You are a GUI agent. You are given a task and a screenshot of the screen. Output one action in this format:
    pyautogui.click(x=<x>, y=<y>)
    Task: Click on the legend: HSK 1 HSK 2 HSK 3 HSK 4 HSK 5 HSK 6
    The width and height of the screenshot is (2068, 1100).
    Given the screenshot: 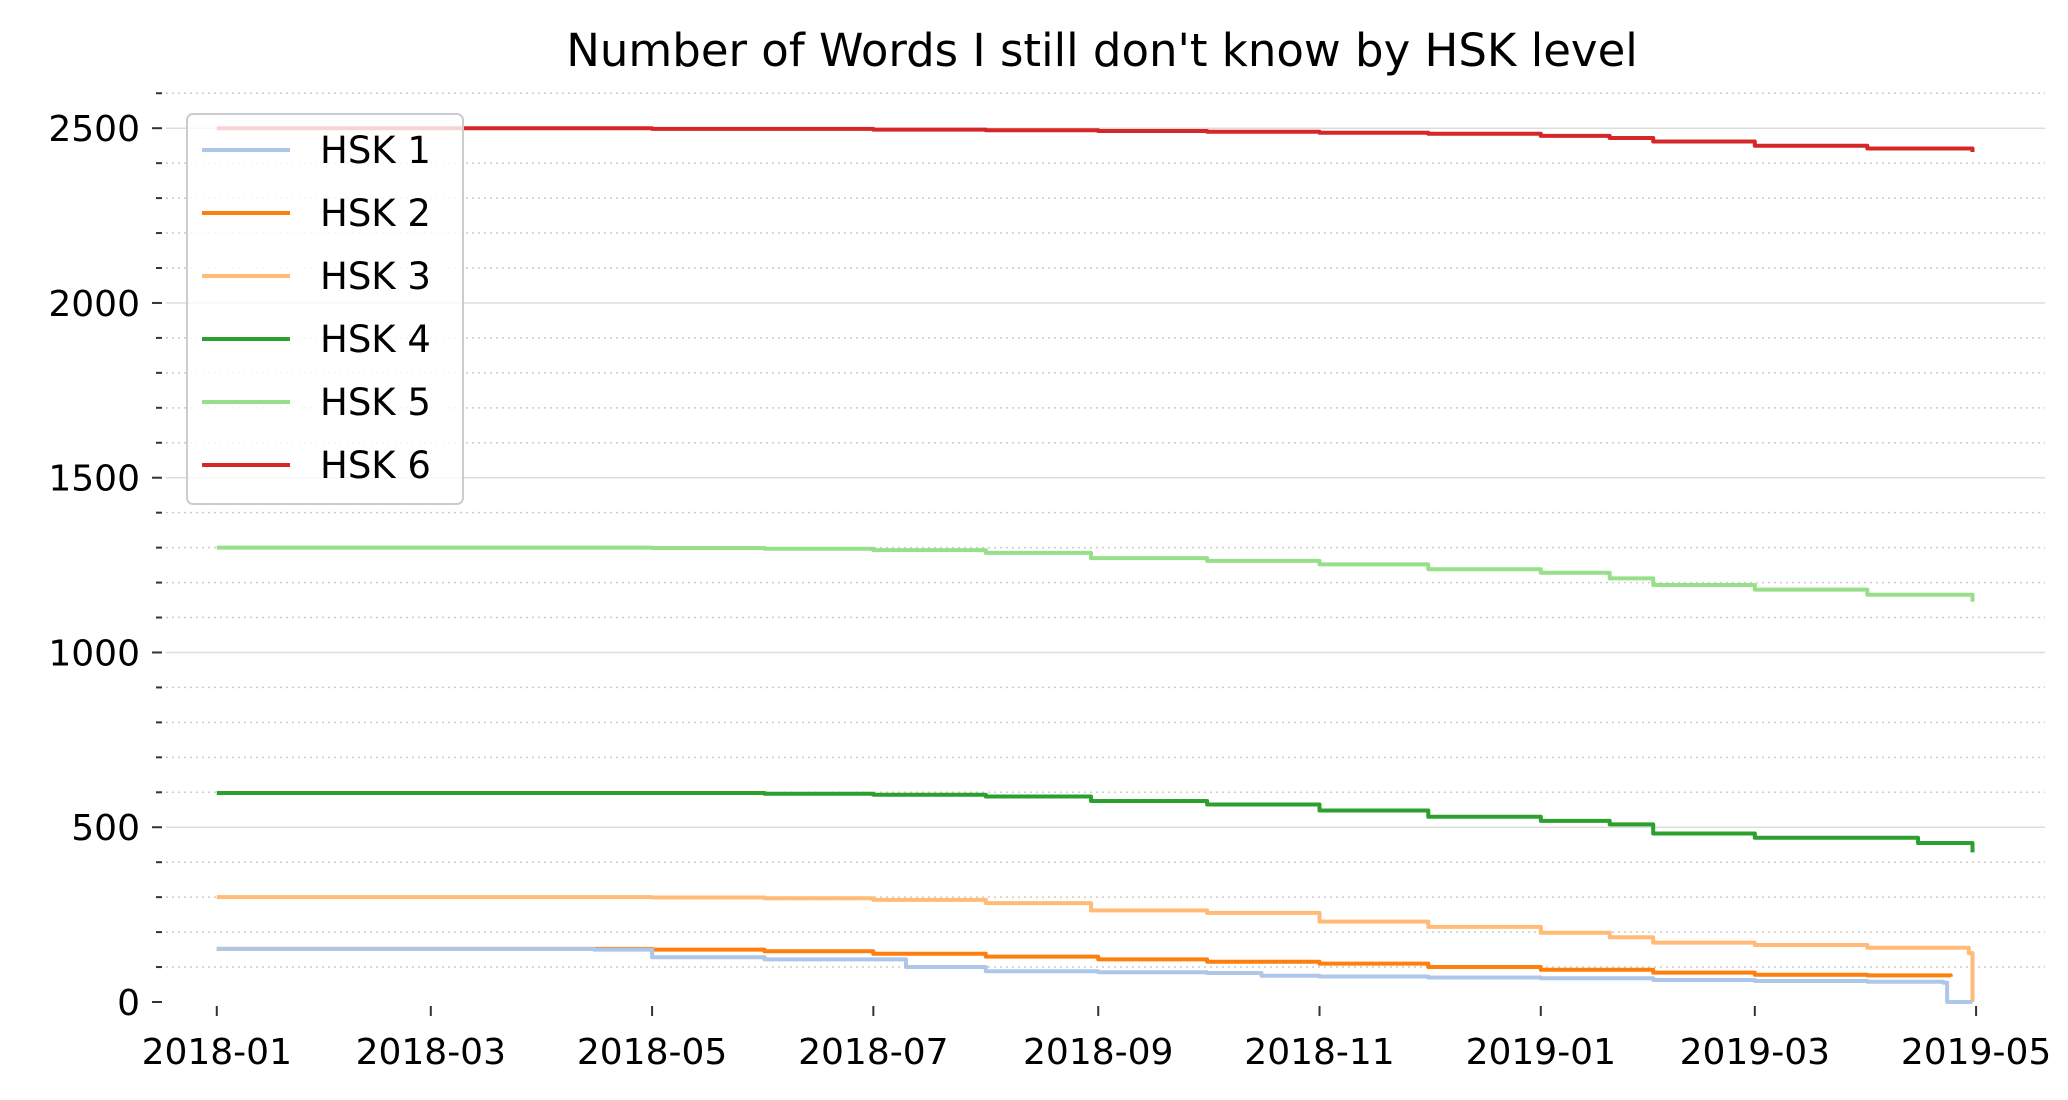 What is the action you would take?
    pyautogui.click(x=325, y=309)
    